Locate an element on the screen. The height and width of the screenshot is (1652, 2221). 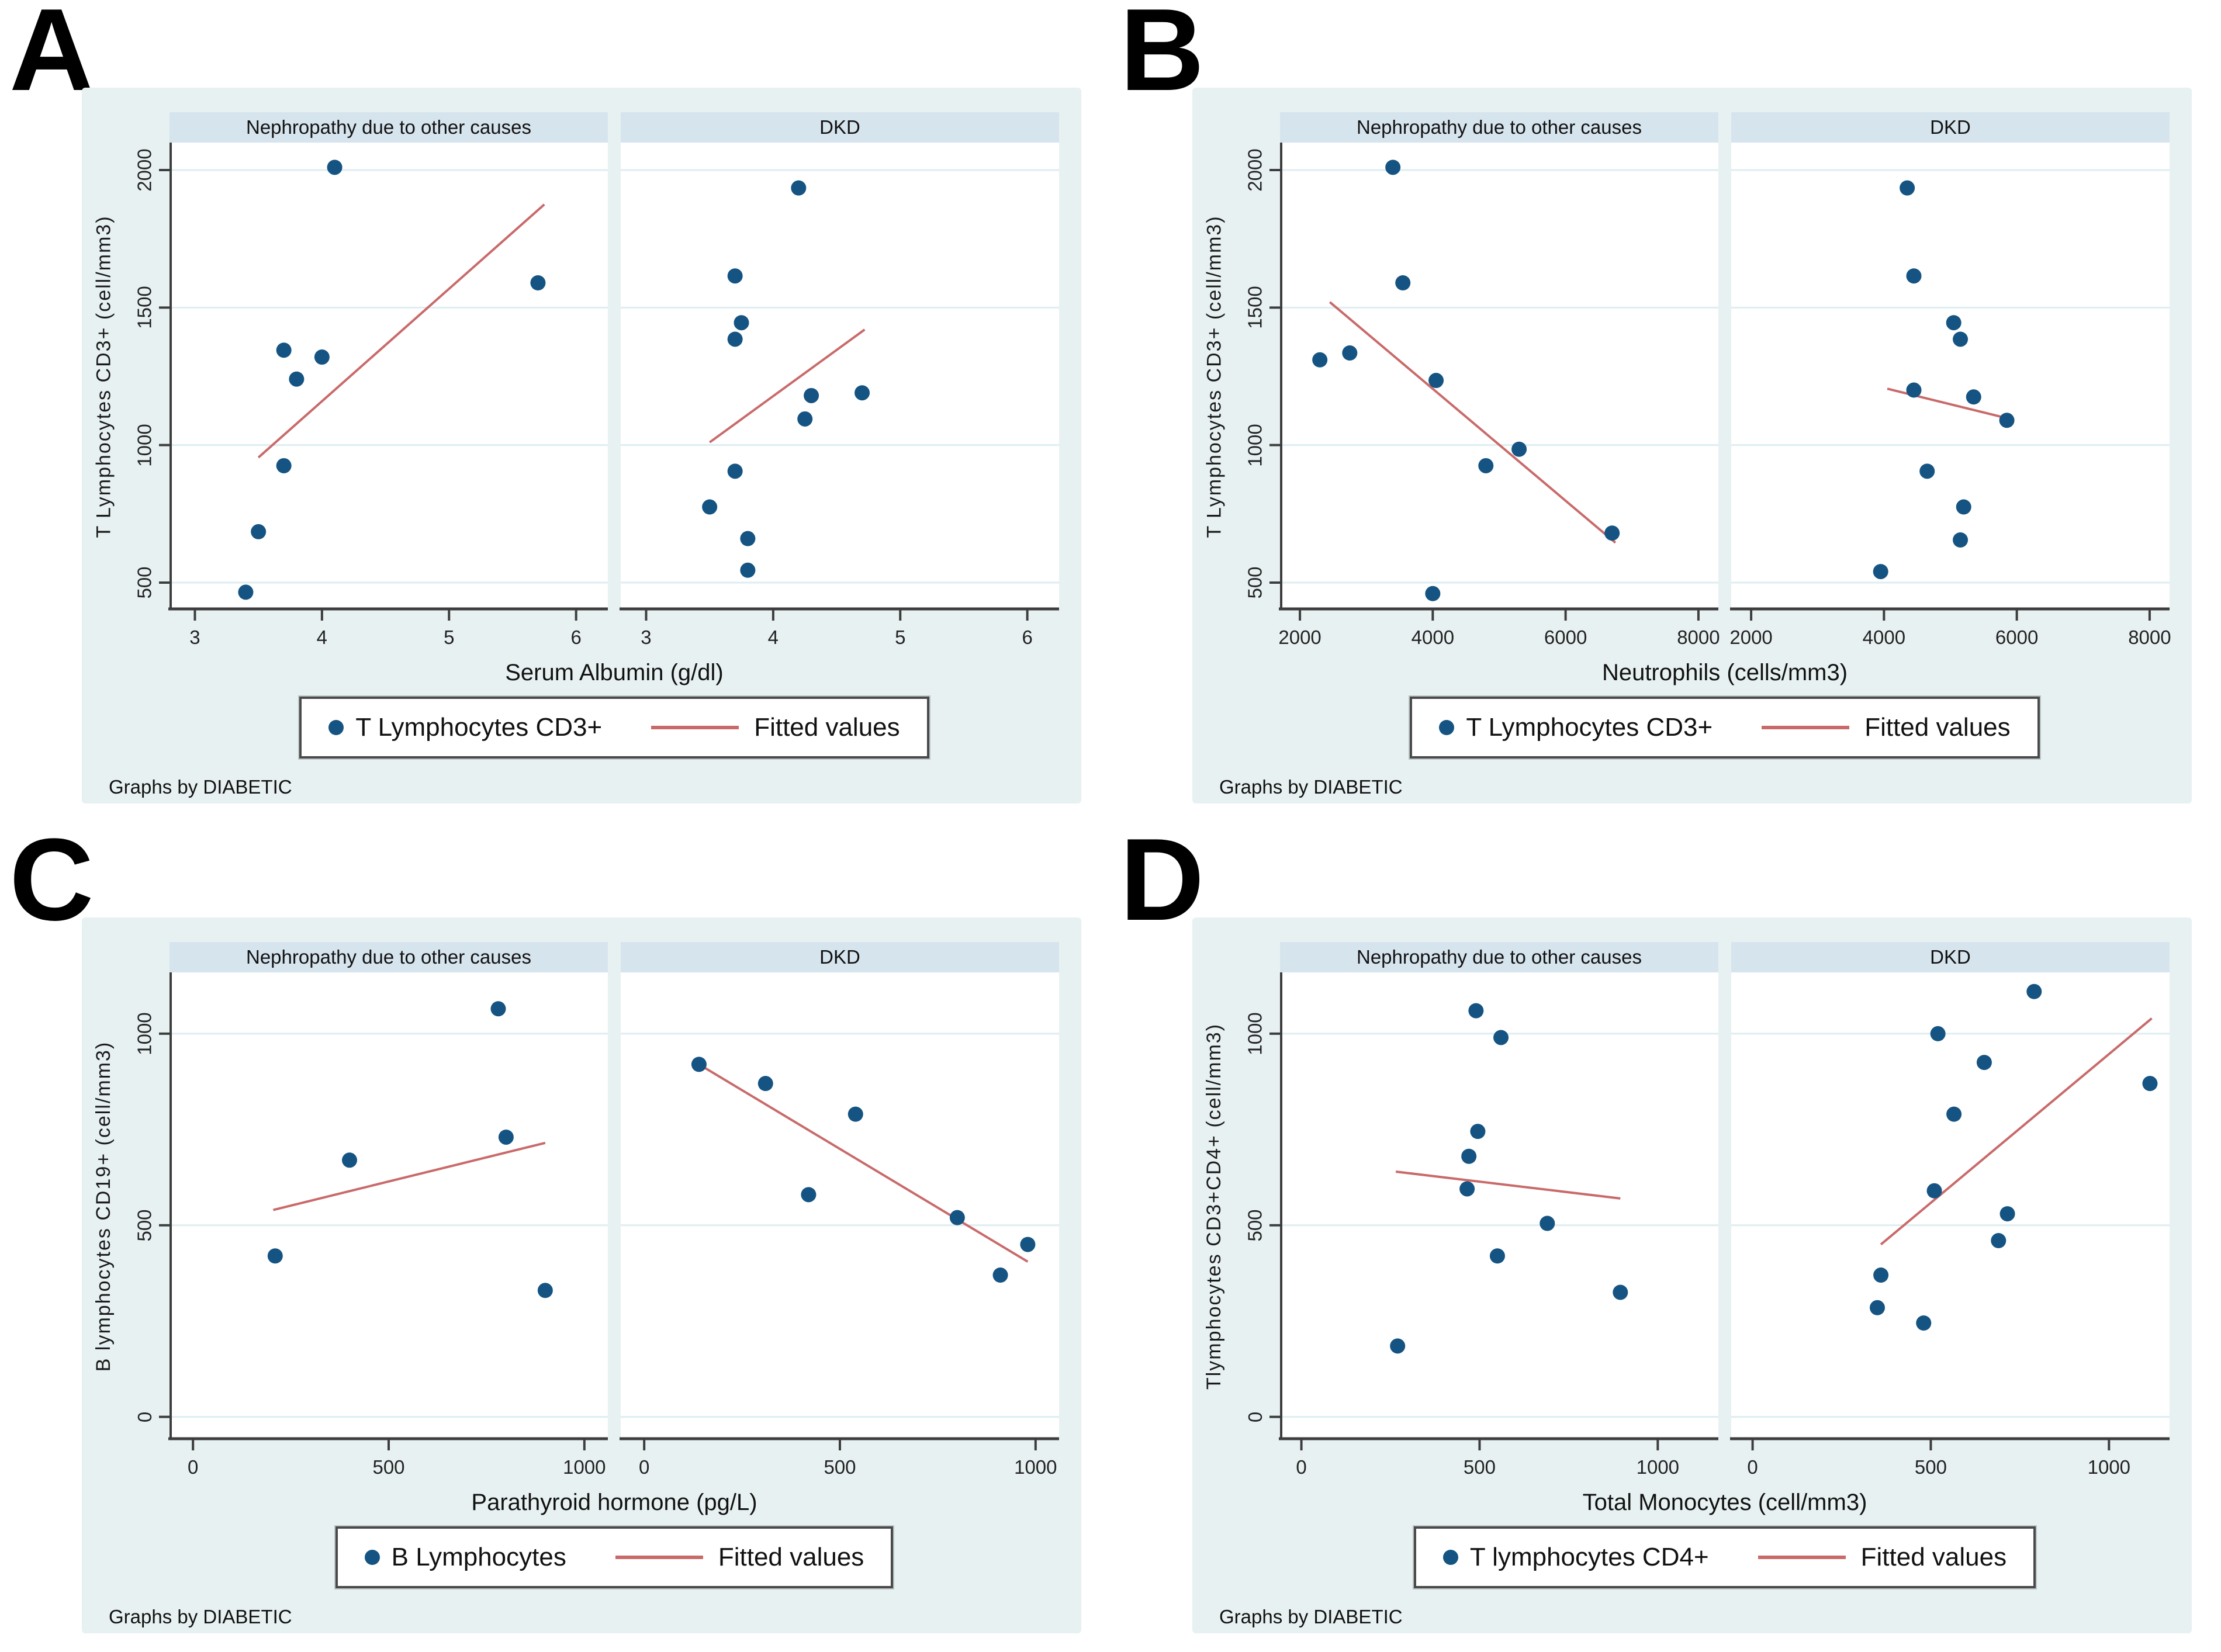
x-tick-label: 4000 is located at coordinates (1884, 637).